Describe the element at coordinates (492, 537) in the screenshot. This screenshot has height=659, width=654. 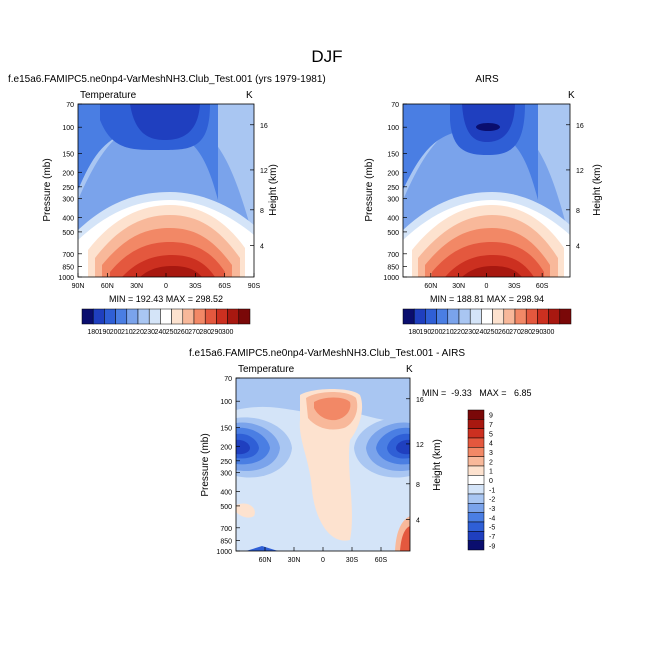
I see `colorbar-label: -7` at that location.